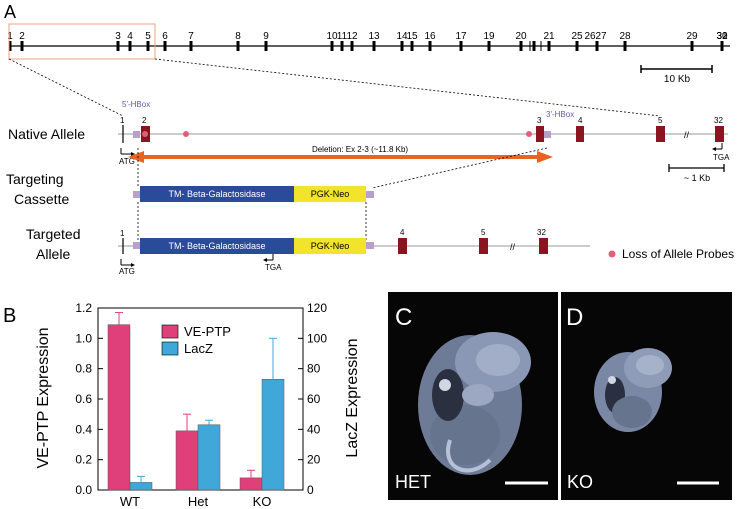  What do you see at coordinates (53, 234) in the screenshot?
I see `targeted-title-line1: Targeted` at bounding box center [53, 234].